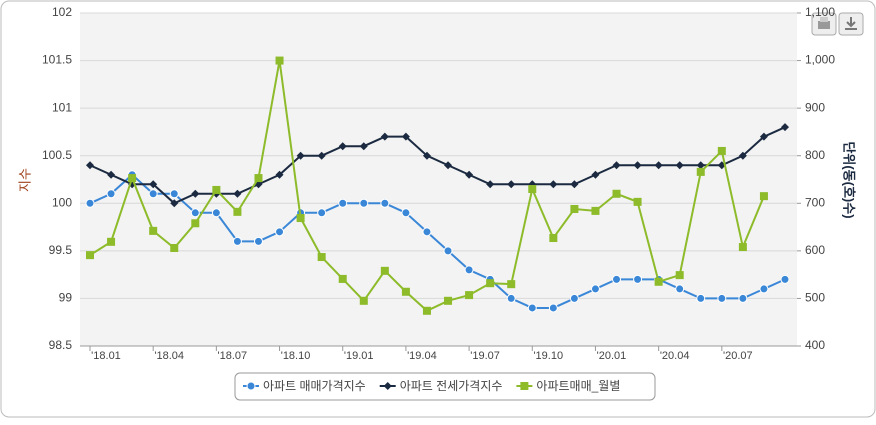  Describe the element at coordinates (815, 202) in the screenshot. I see `y2-tick-label: 700` at that location.